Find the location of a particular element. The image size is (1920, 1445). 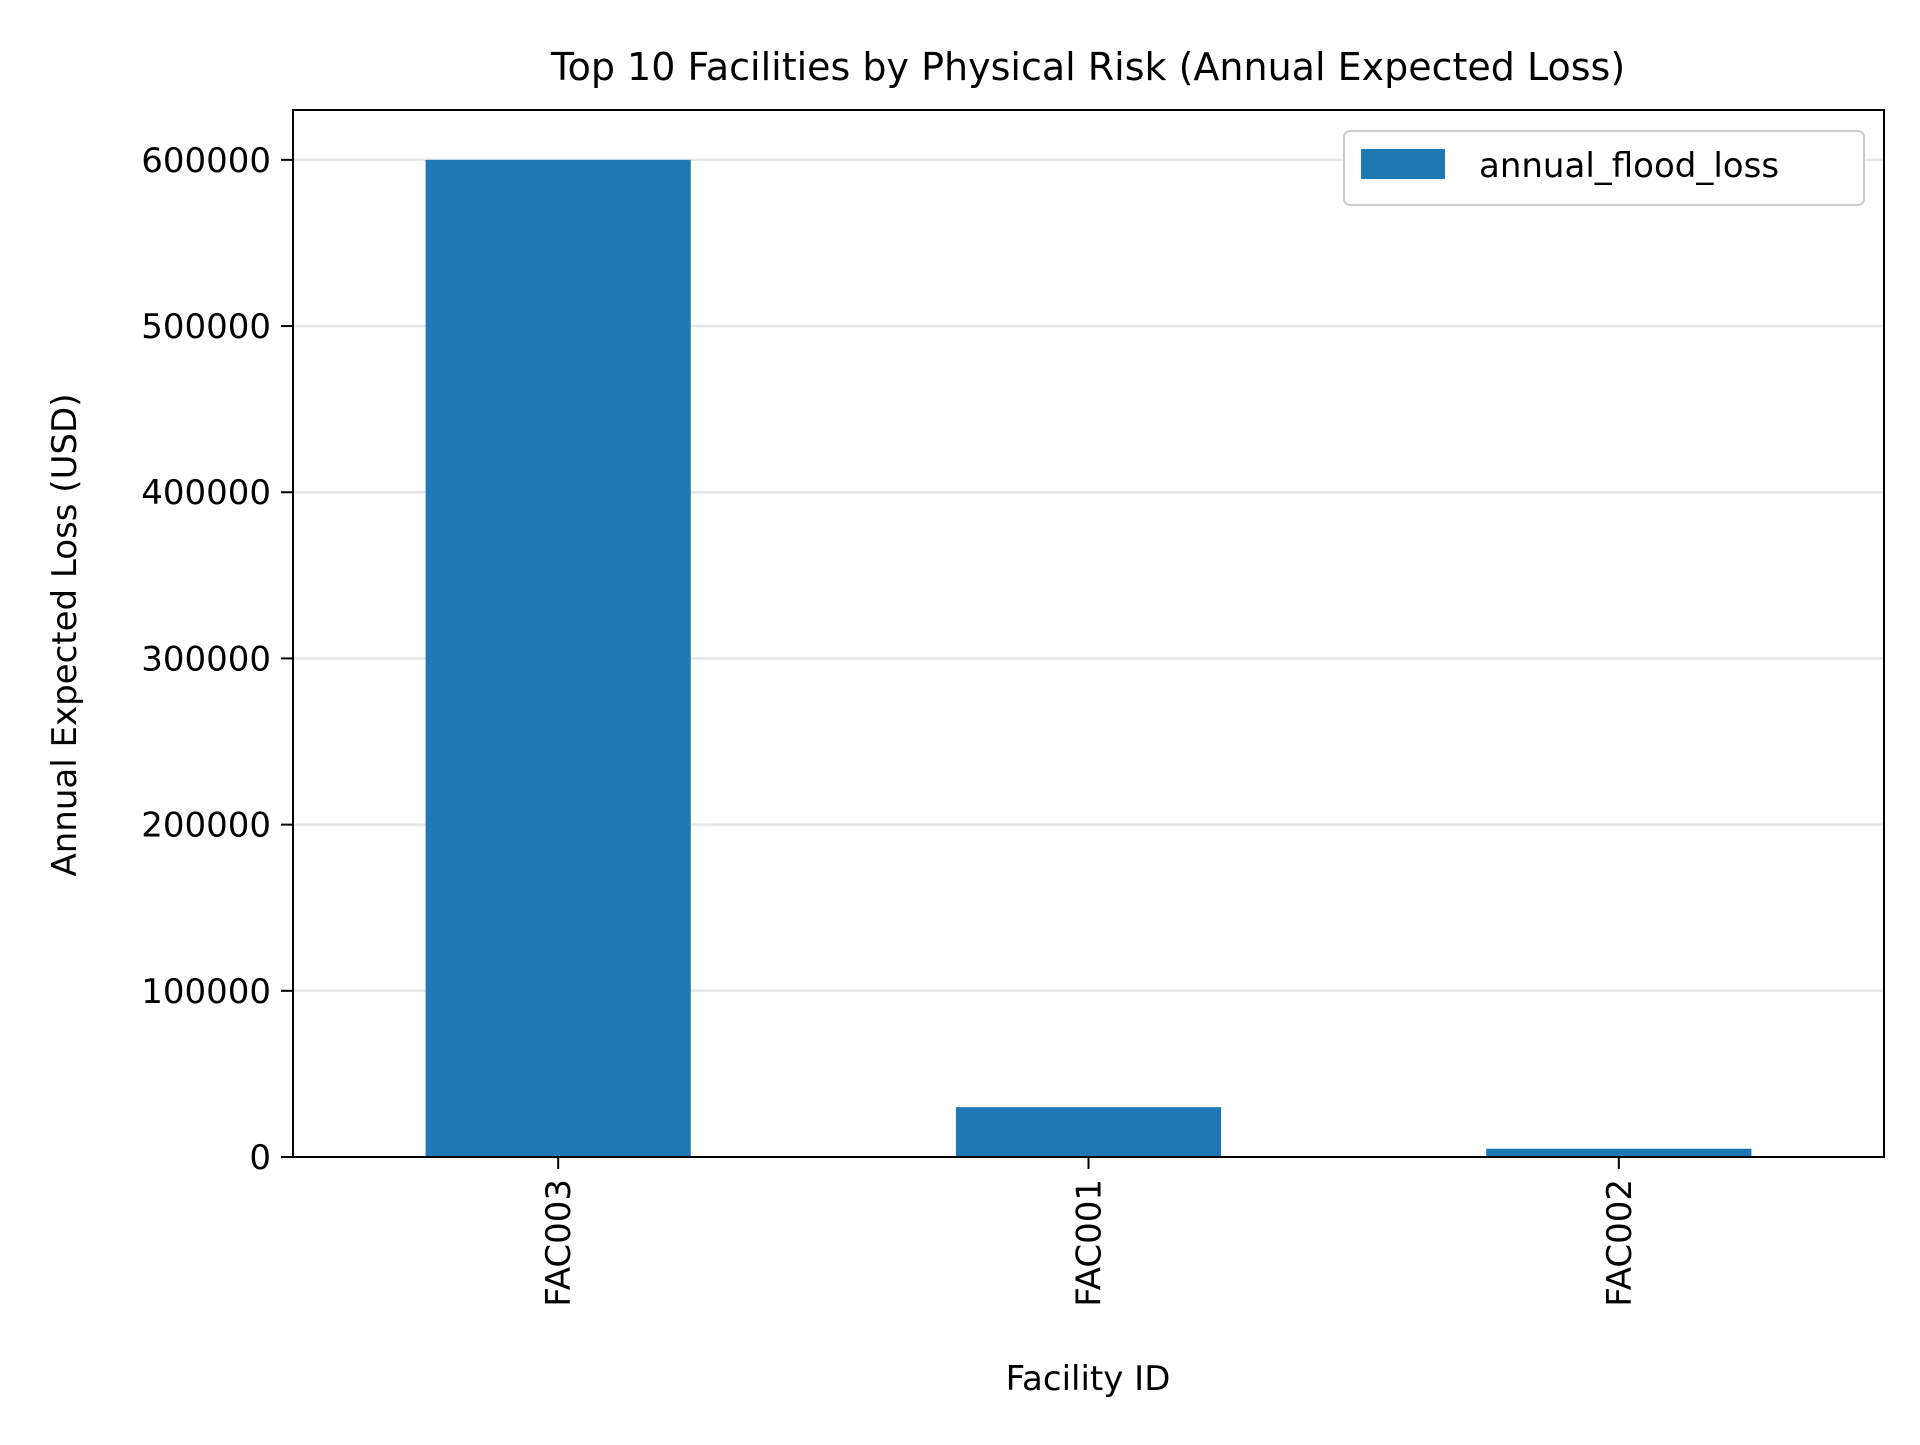

y-tick-label: 0 is located at coordinates (260, 1158).